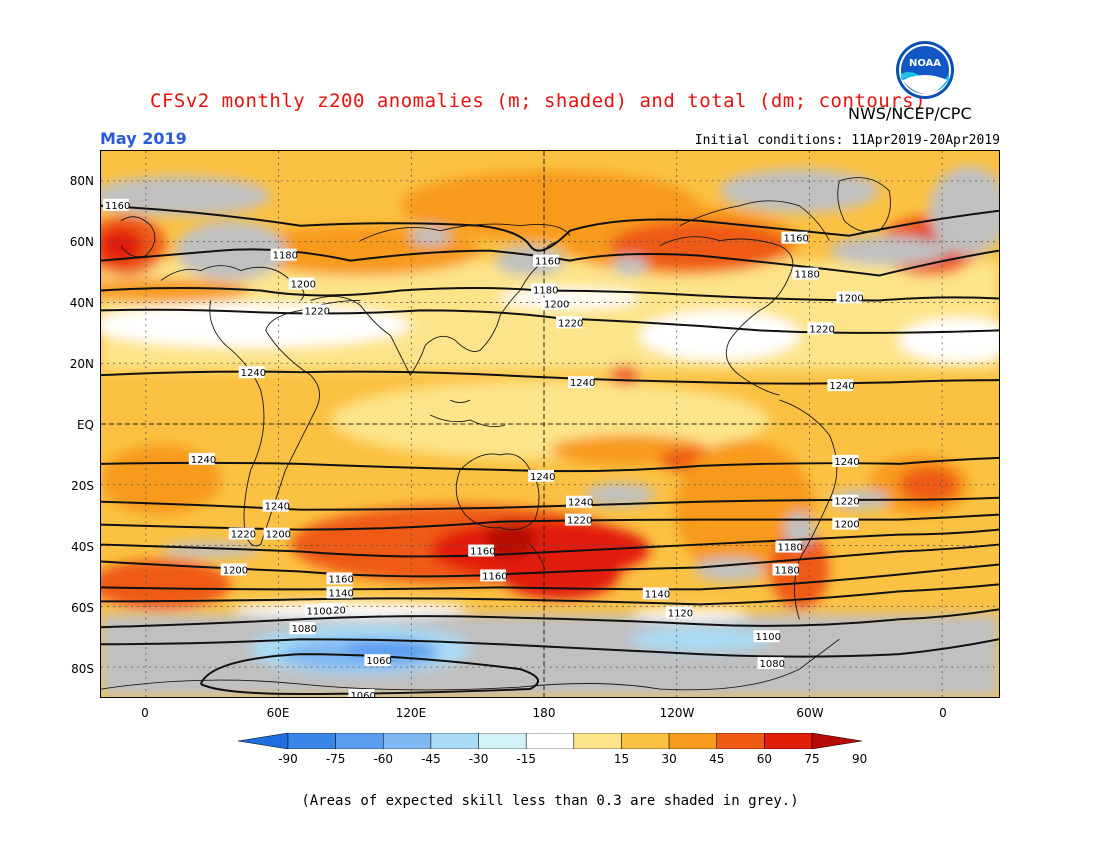 Image resolution: width=1100 pixels, height=850 pixels. I want to click on lat-label: 40N, so click(81, 303).